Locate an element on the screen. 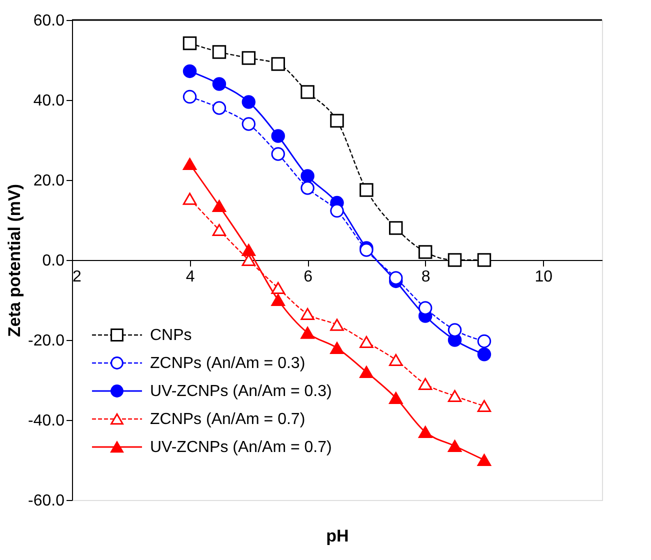  y-tick-label: -60.0 is located at coordinates (46, 501).